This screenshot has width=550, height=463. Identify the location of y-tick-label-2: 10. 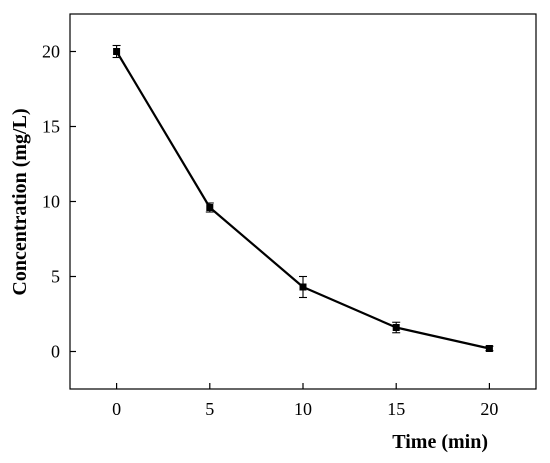
(51, 202).